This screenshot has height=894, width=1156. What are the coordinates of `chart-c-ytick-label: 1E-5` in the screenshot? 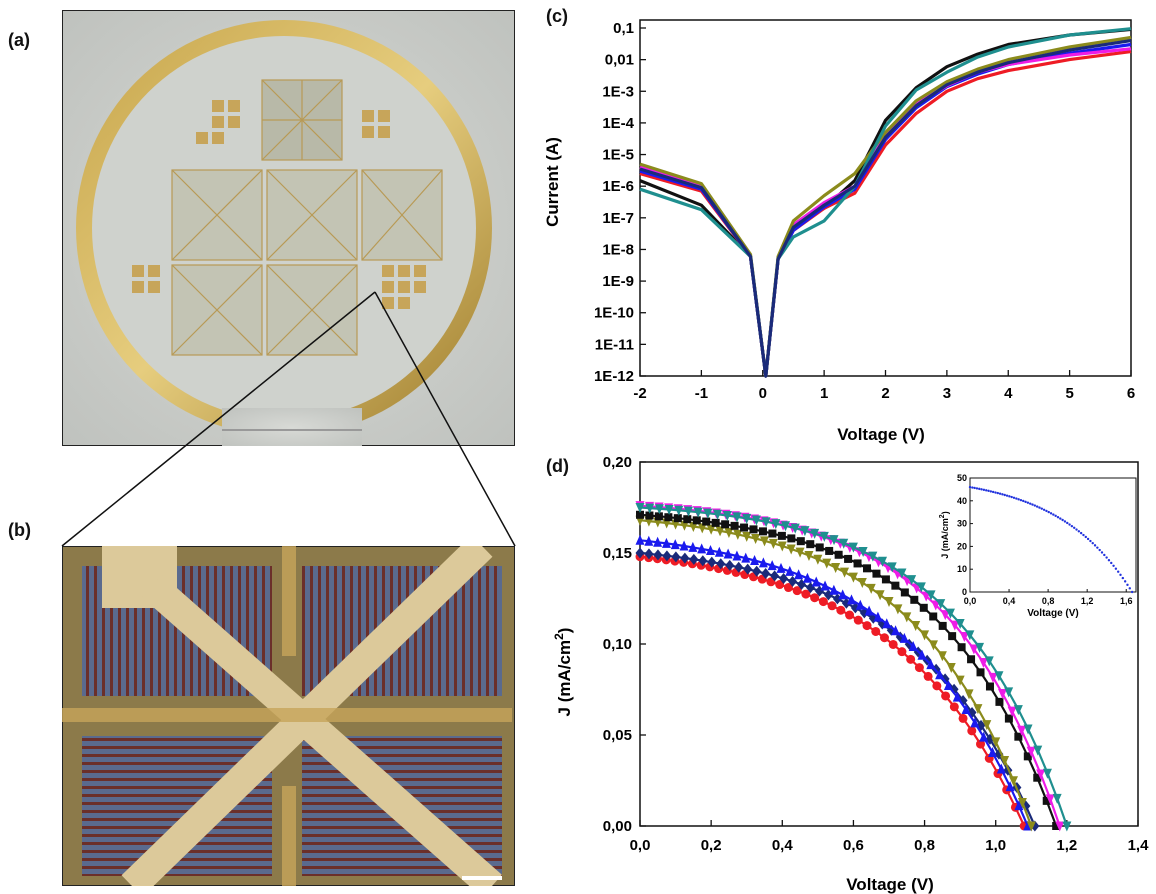 It's located at (618, 155).